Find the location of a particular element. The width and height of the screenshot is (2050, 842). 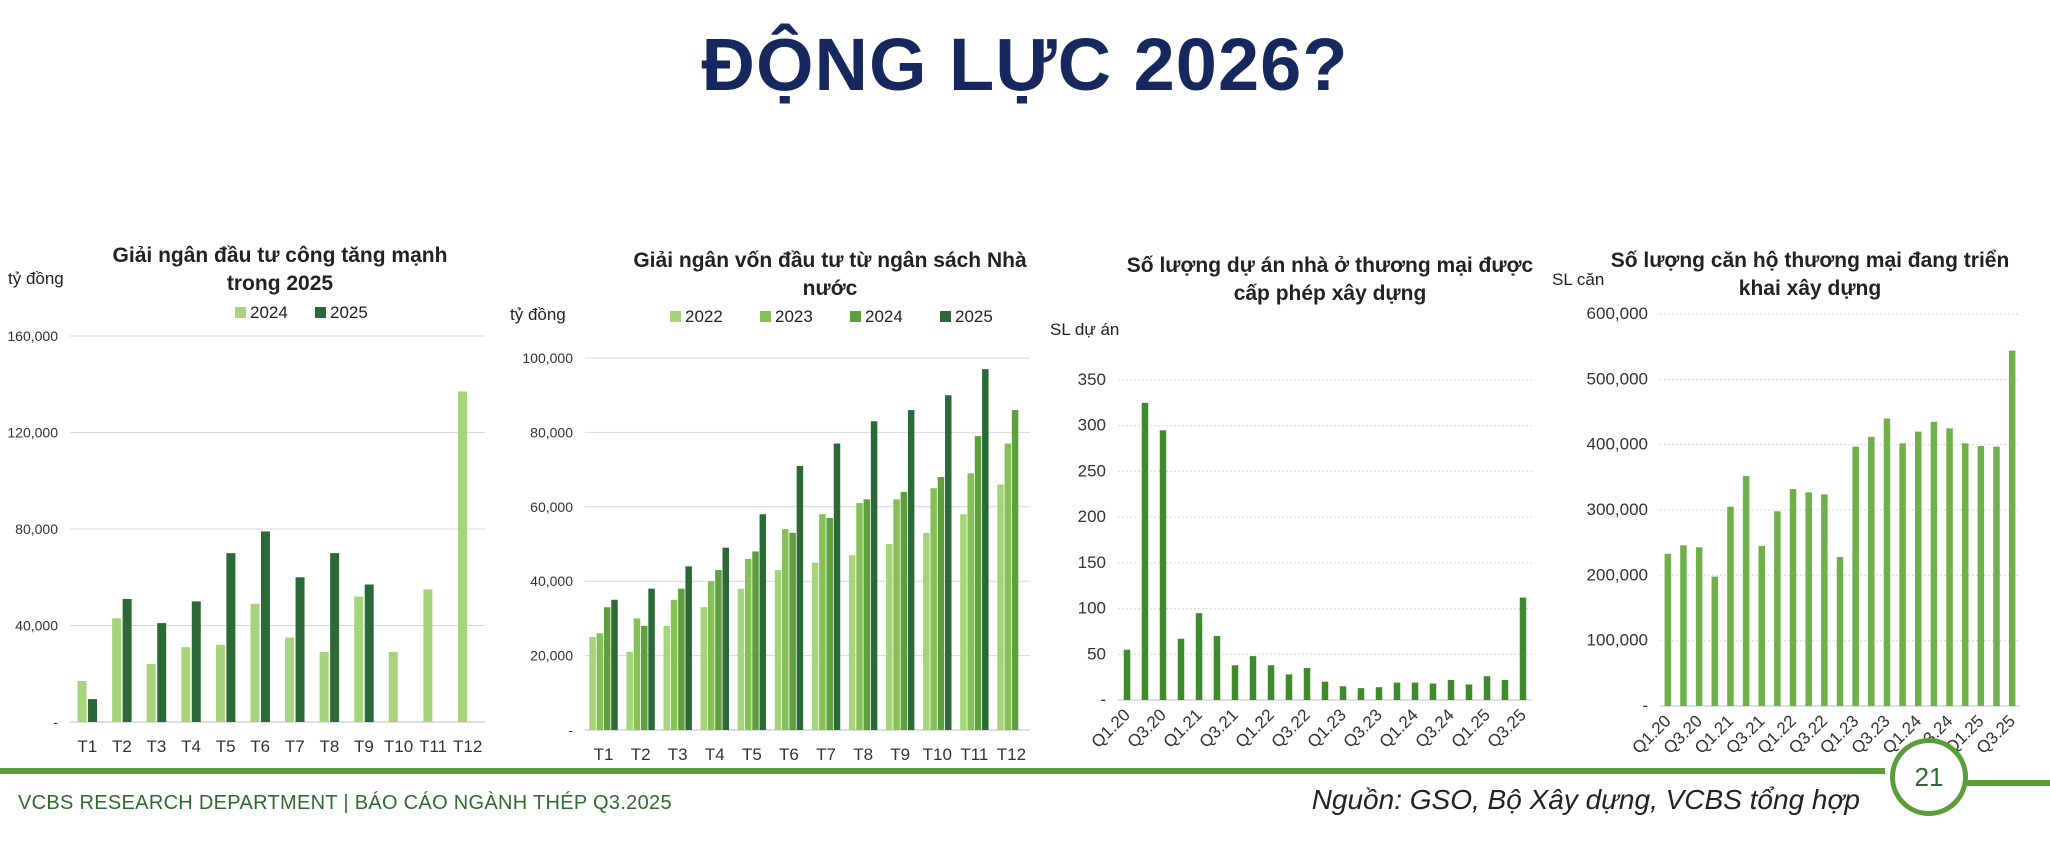

legend-label: 2022 is located at coordinates (704, 316).